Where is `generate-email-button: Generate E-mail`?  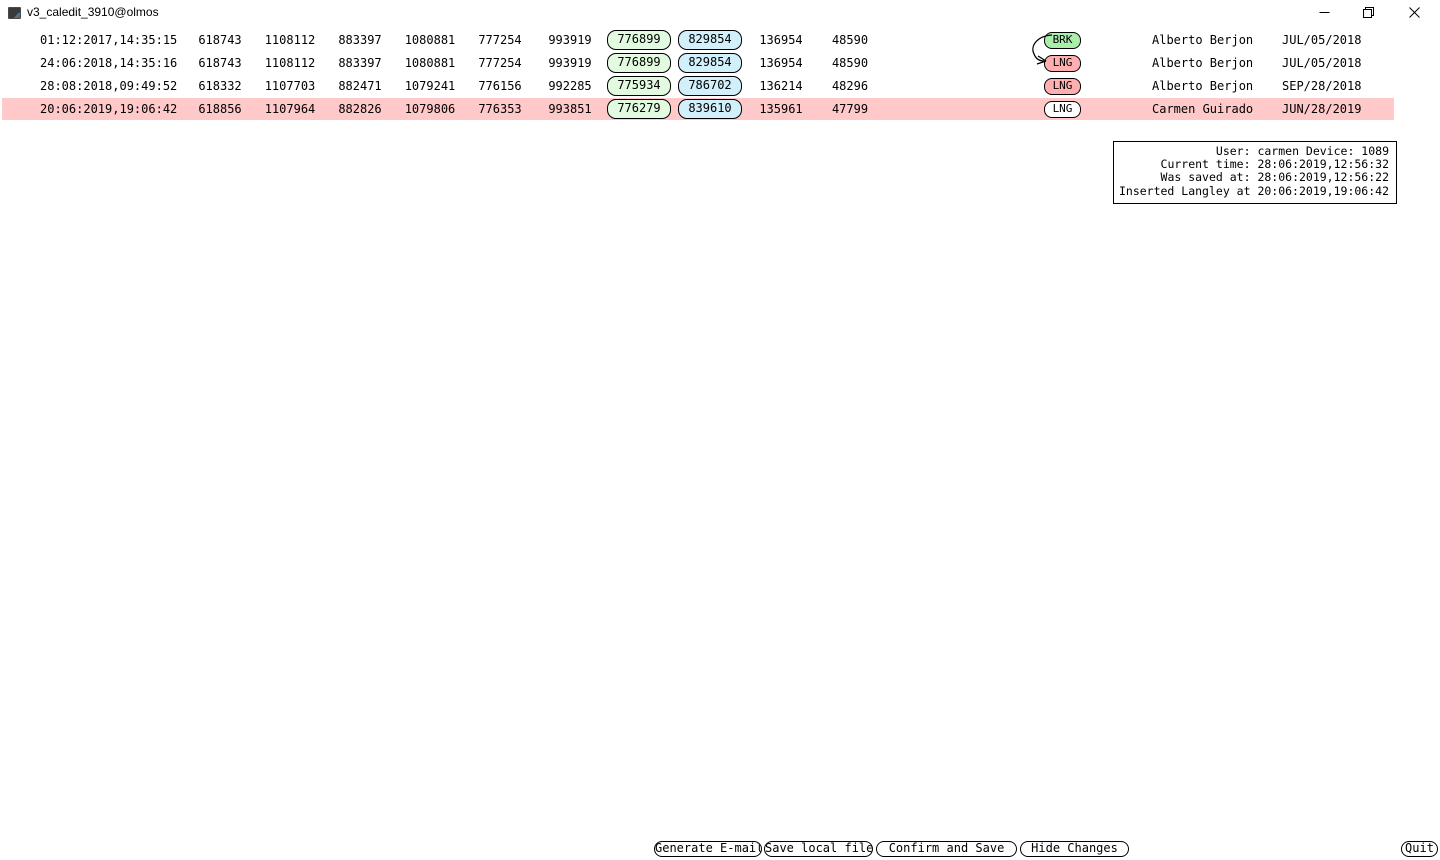
generate-email-button: Generate E-mail is located at coordinates (708, 849).